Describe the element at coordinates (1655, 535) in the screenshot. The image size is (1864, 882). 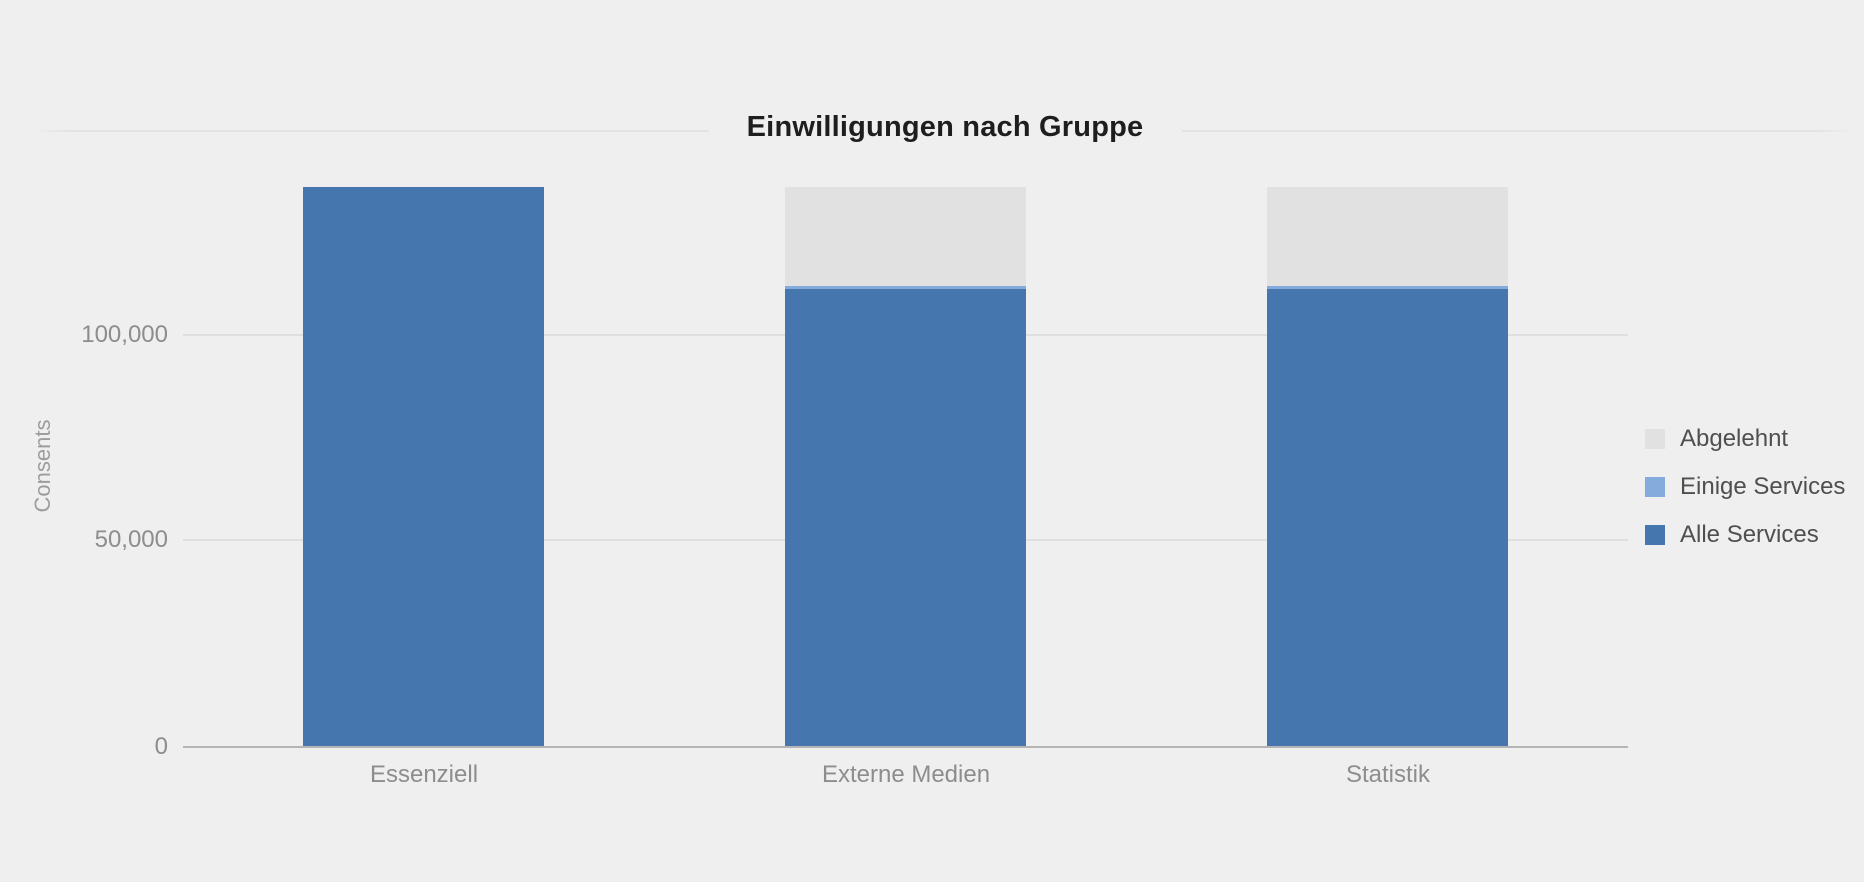
I see `legend-swatch-alle-services-icon` at that location.